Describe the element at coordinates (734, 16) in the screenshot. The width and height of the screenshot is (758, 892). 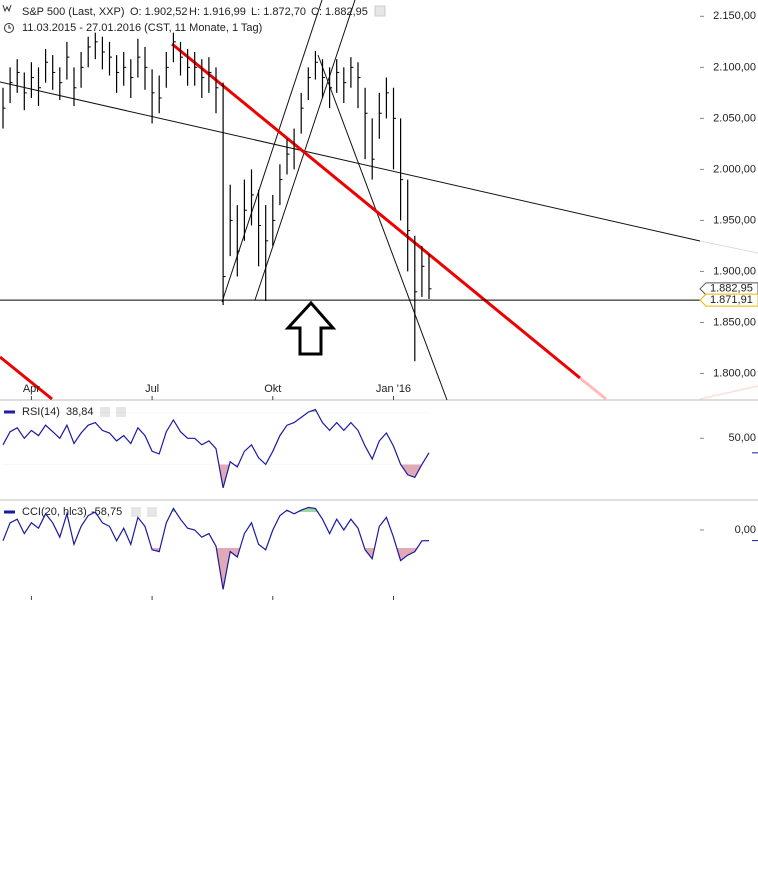
I see `y-tick-label: 2.150,00` at that location.